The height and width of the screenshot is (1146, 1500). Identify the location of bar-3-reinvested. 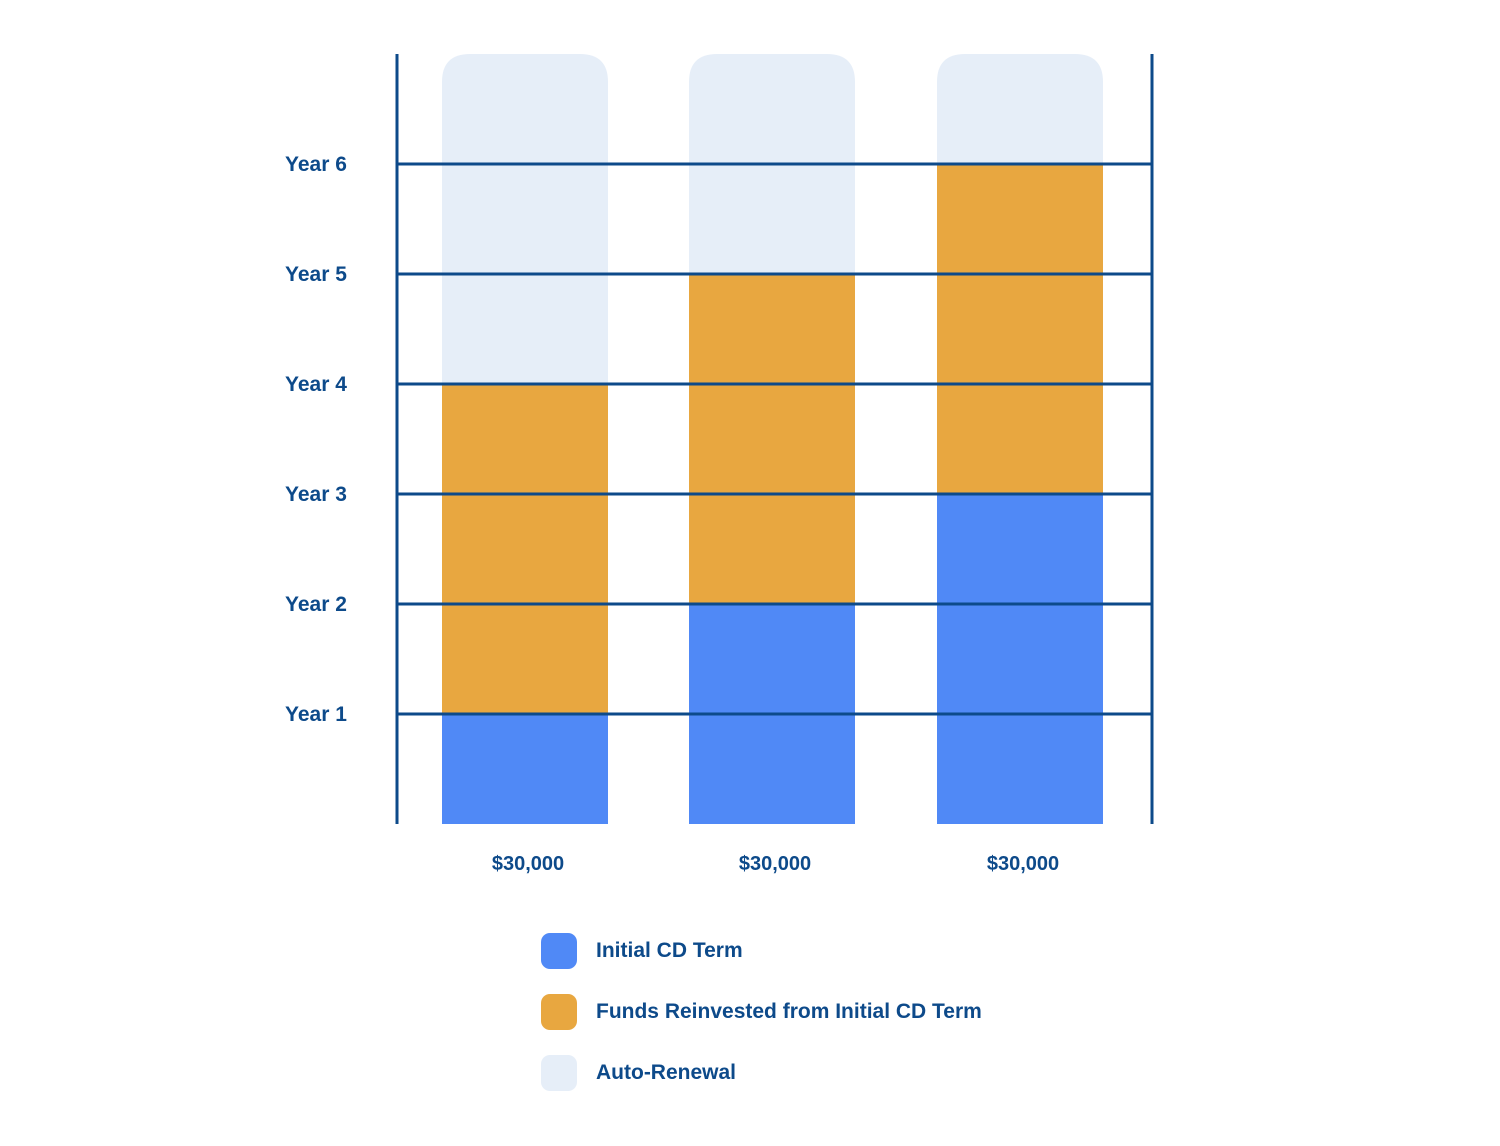
(1020, 329).